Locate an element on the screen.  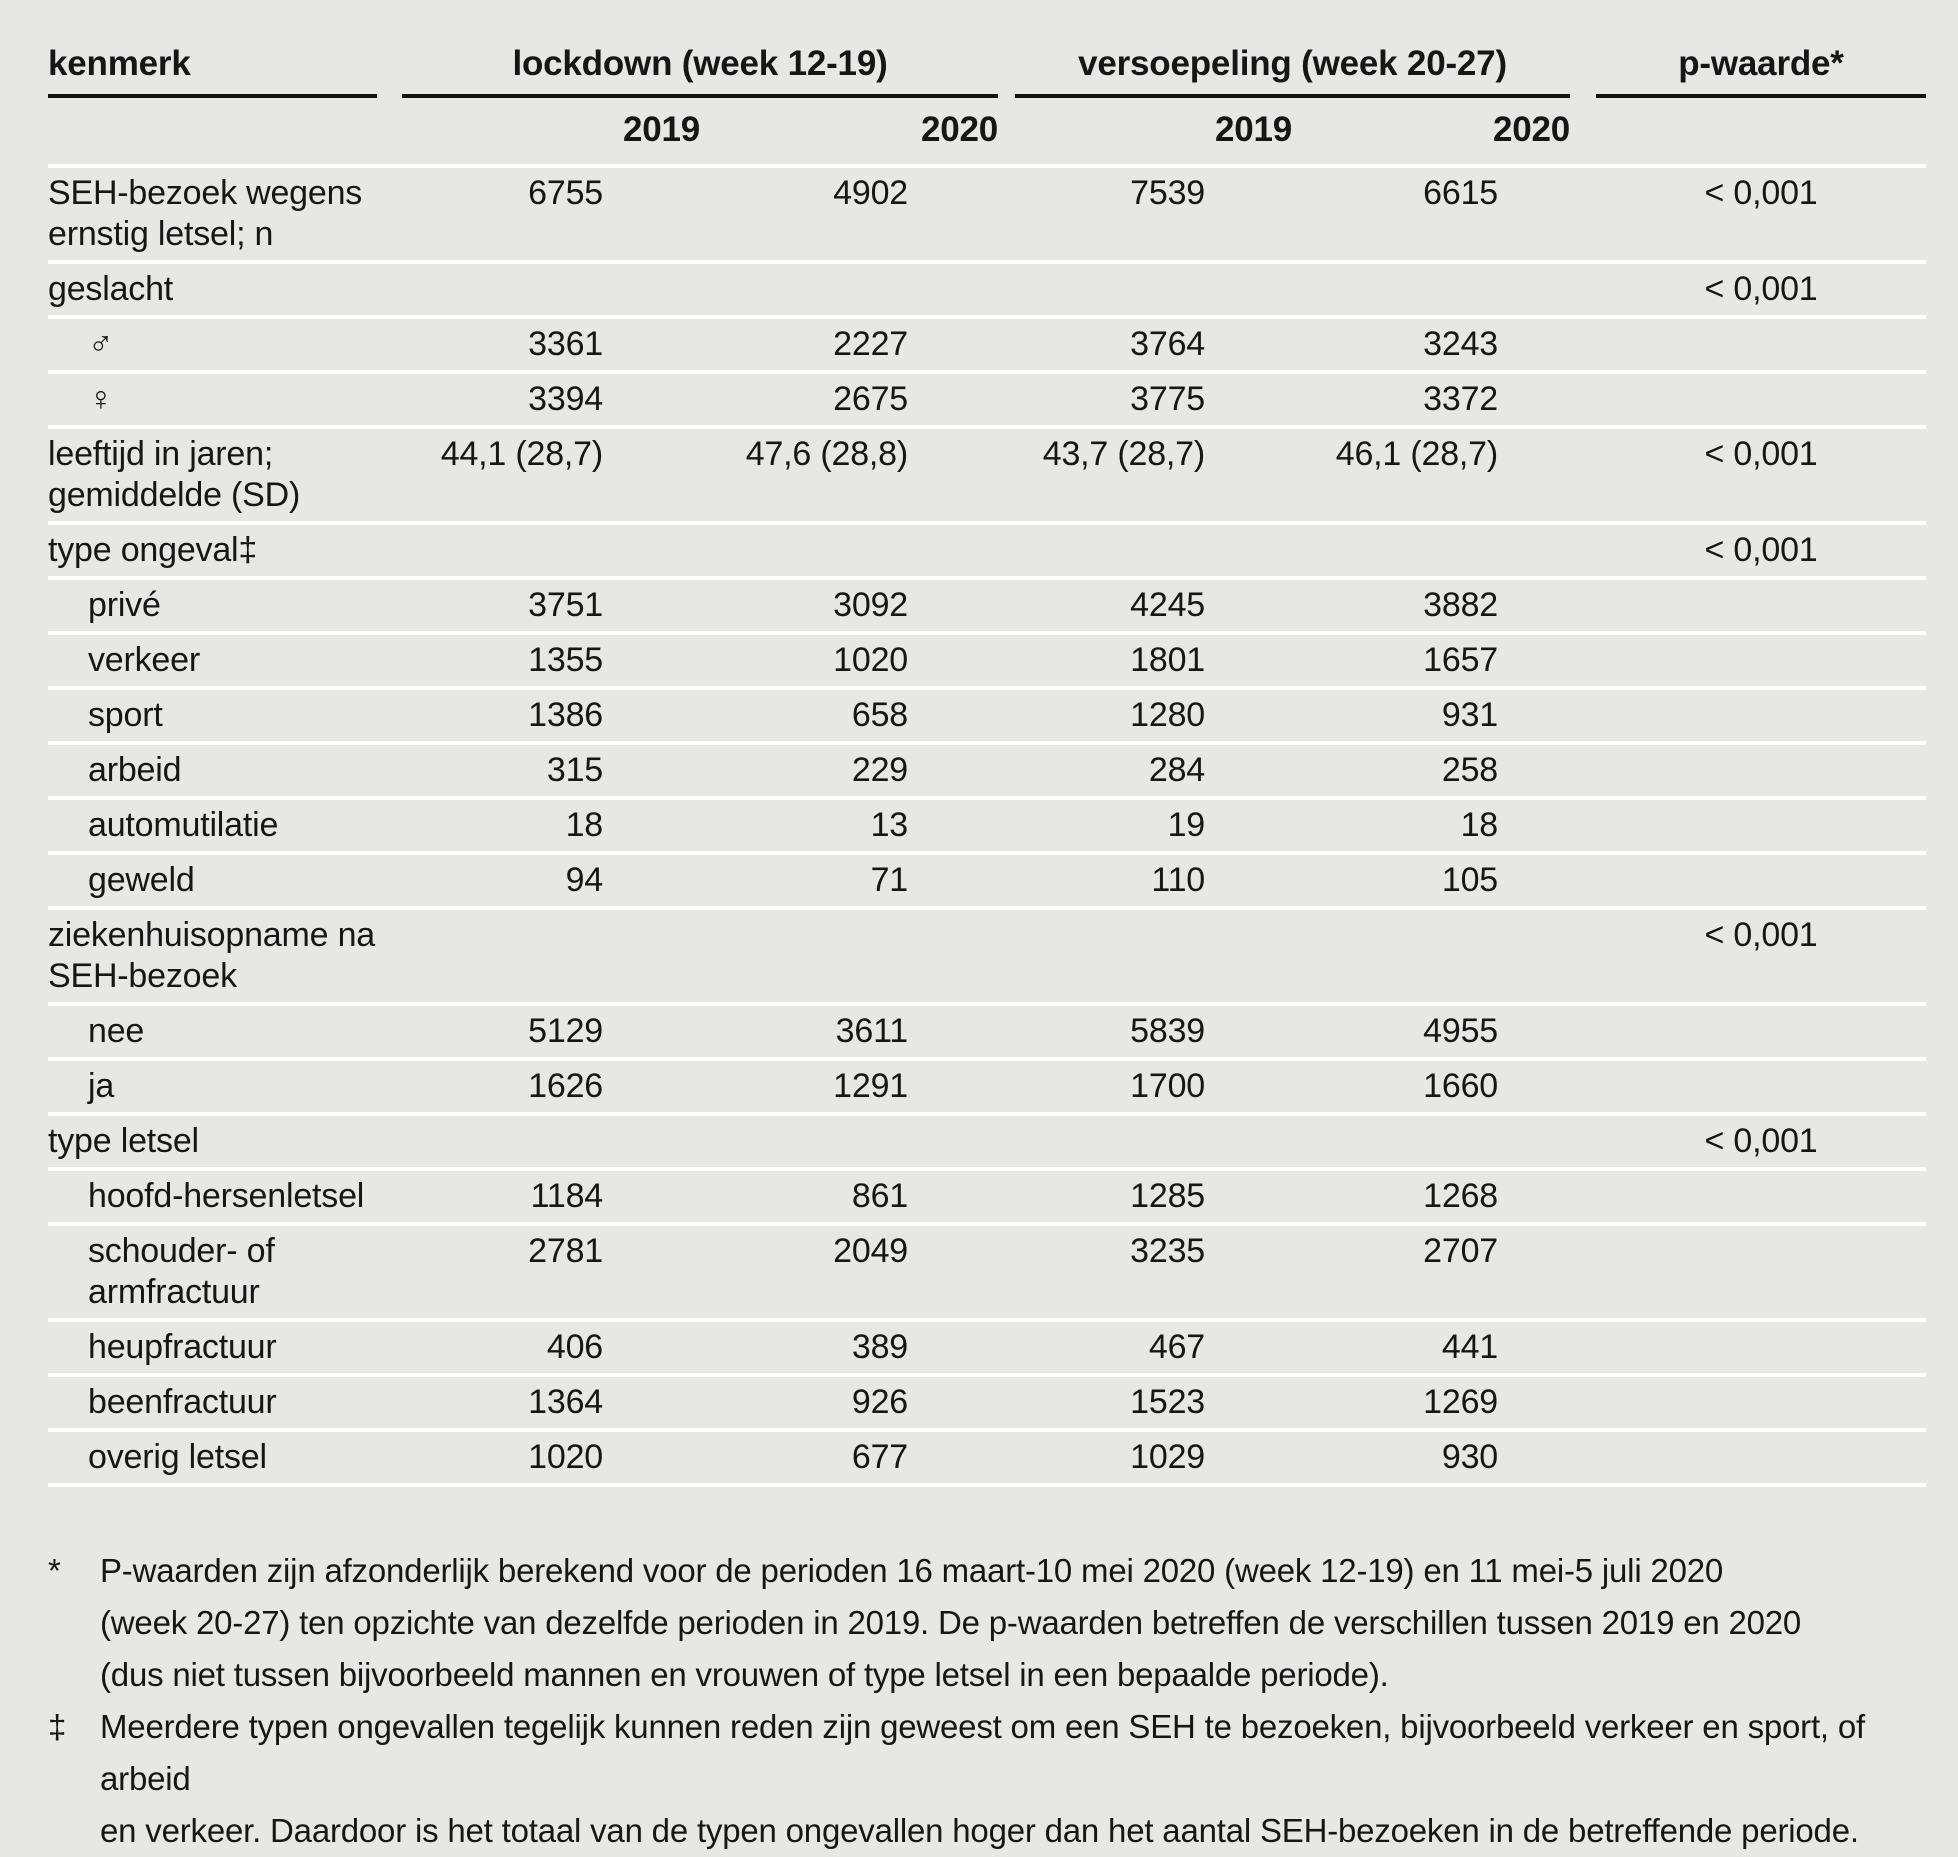
value-lockdown-2020: 3611 is located at coordinates (849, 1029).